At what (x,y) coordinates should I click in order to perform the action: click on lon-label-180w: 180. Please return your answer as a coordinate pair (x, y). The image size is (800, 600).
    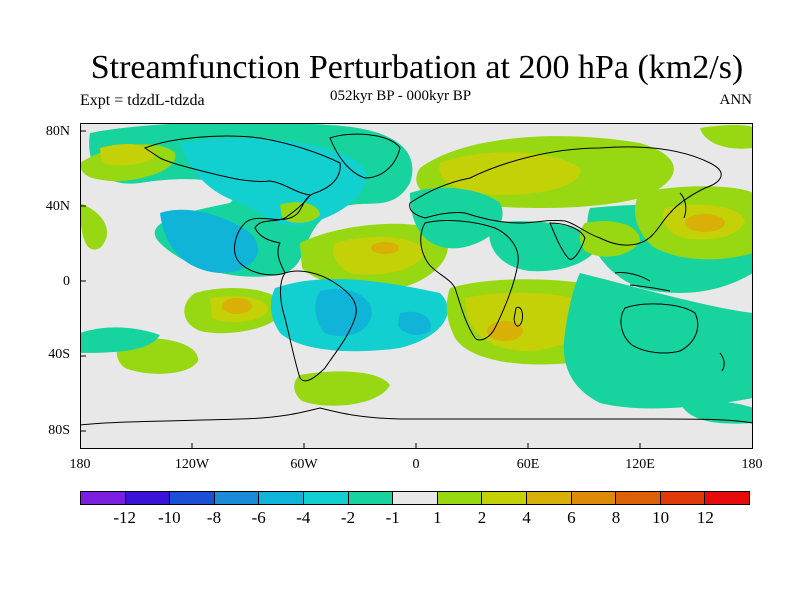
    Looking at the image, I should click on (80, 464).